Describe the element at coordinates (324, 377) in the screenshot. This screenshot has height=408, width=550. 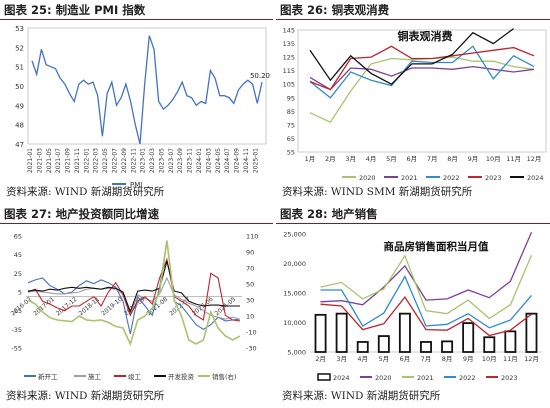
I see `legend-swatch` at that location.